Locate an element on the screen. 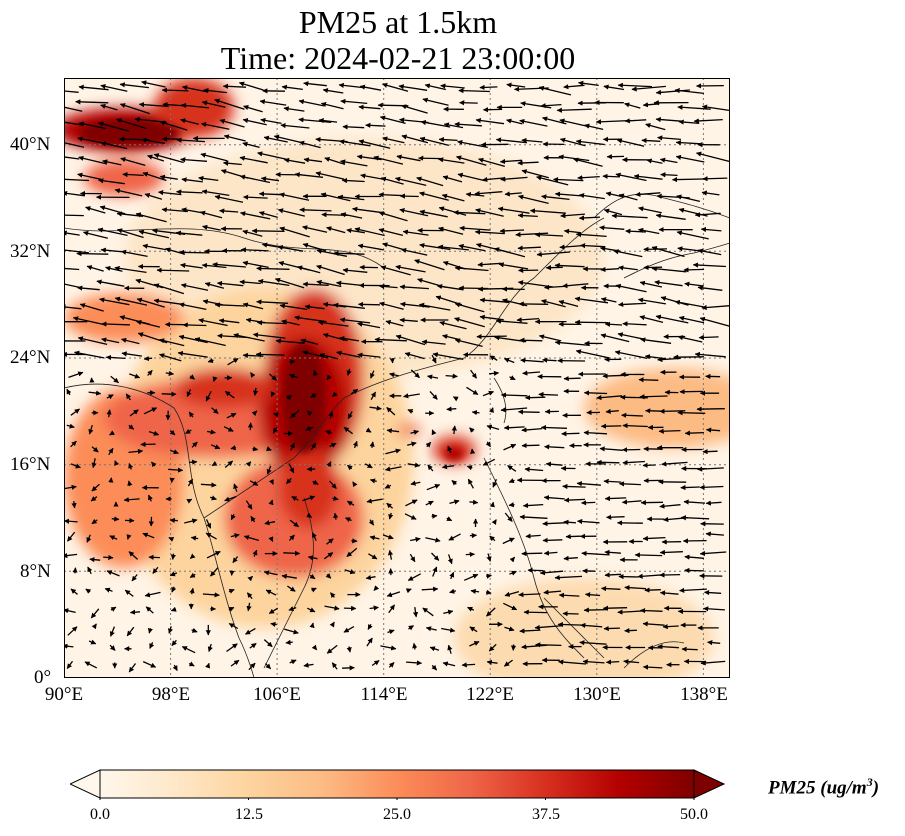 The height and width of the screenshot is (836, 905). colorbar-under-arrow is located at coordinates (85, 784).